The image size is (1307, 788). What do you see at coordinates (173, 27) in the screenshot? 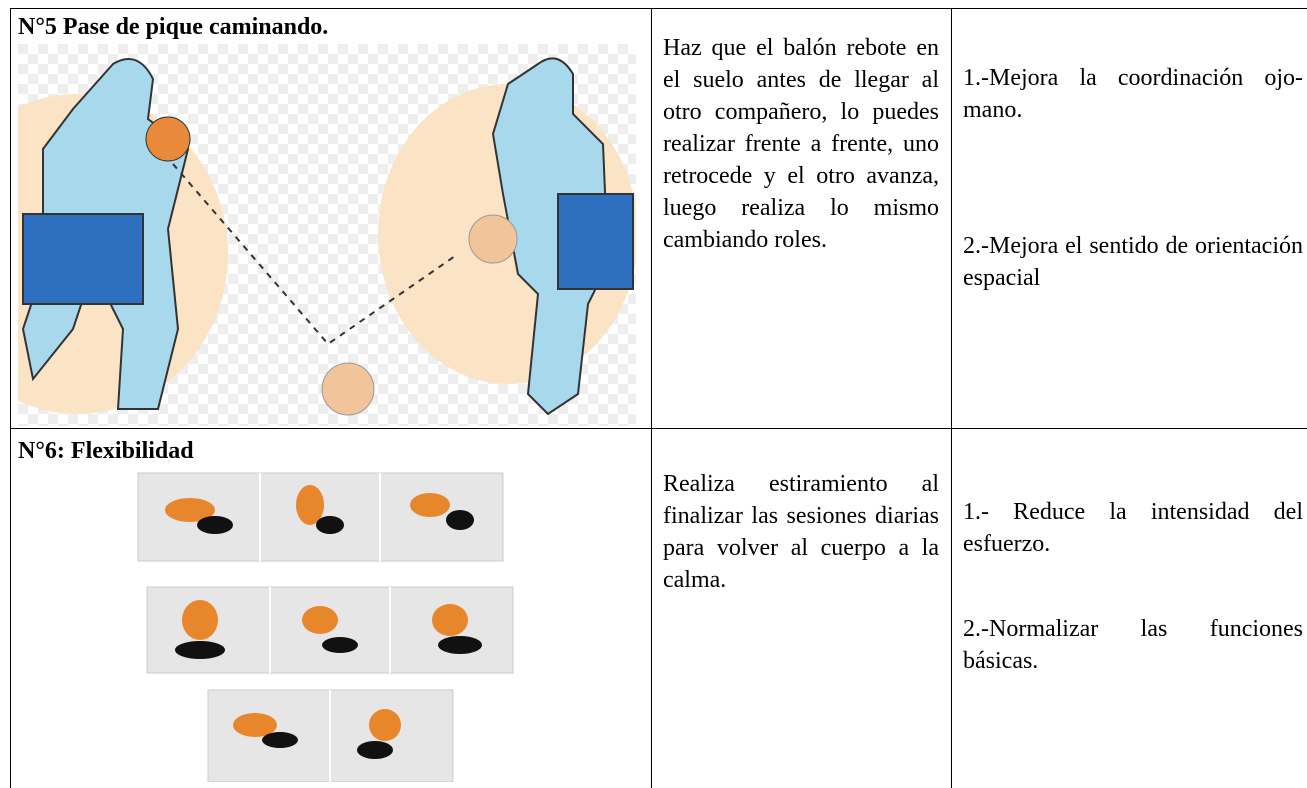
I see `exercise-title: N°5 Pase de pique caminando.` at bounding box center [173, 27].